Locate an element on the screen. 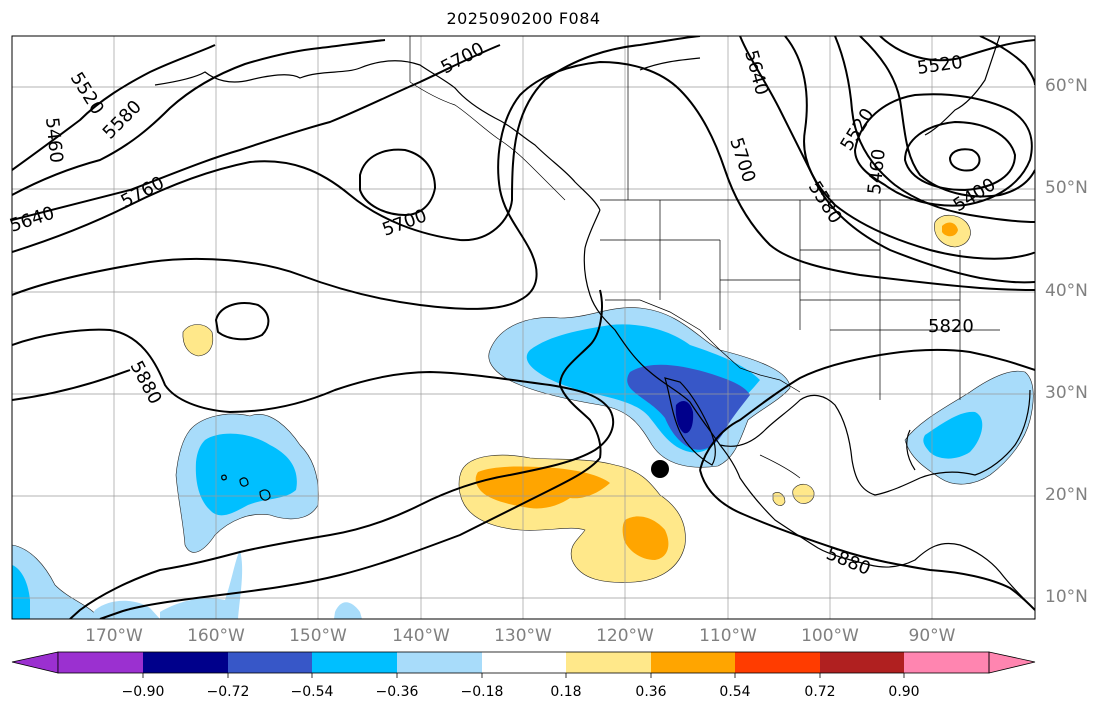  lat-label: 60°N is located at coordinates (1066, 86).